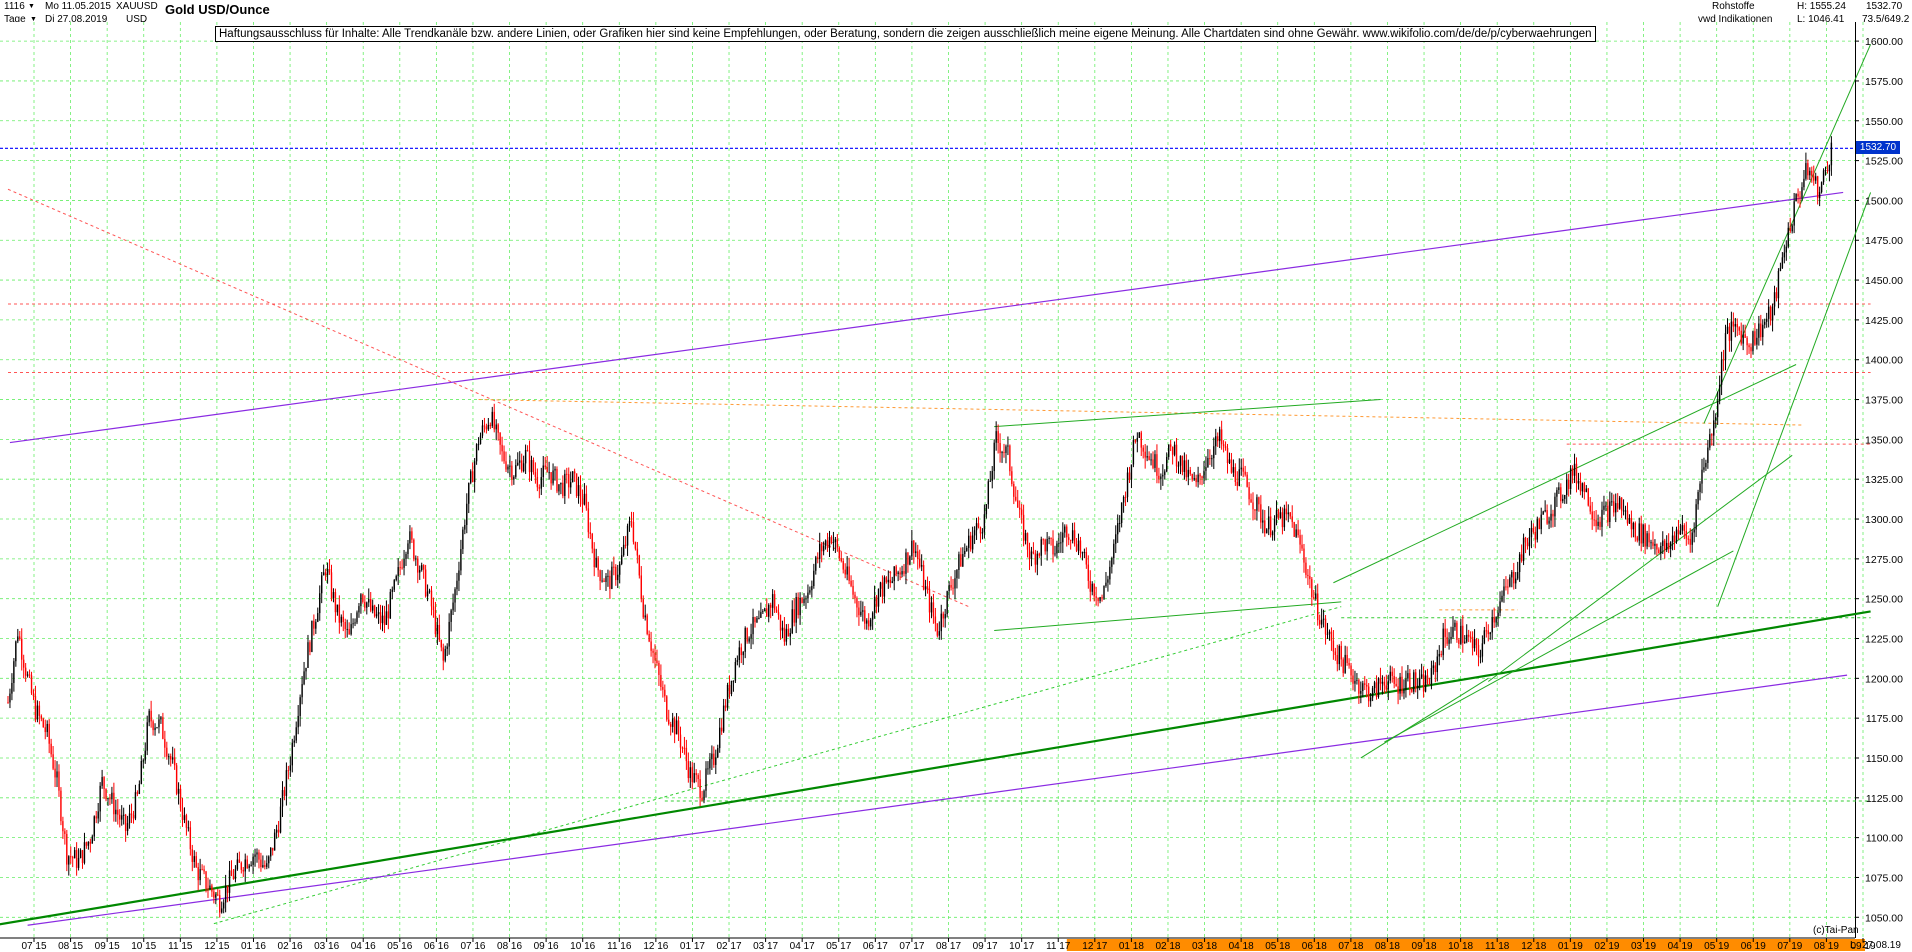 This screenshot has width=1912, height=952. Describe the element at coordinates (14, 6) in the screenshot. I see `bar-count: 1116` at that location.